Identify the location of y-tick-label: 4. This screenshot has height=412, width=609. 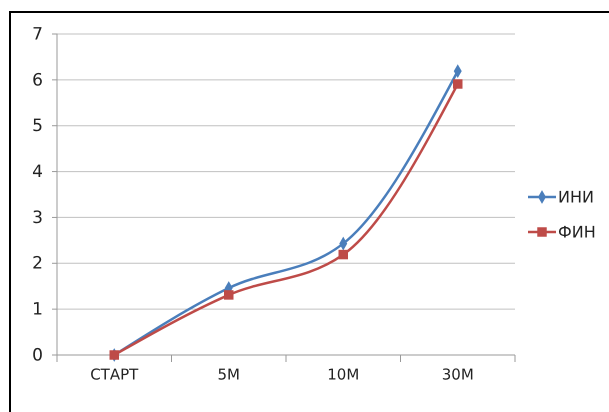
(37, 172).